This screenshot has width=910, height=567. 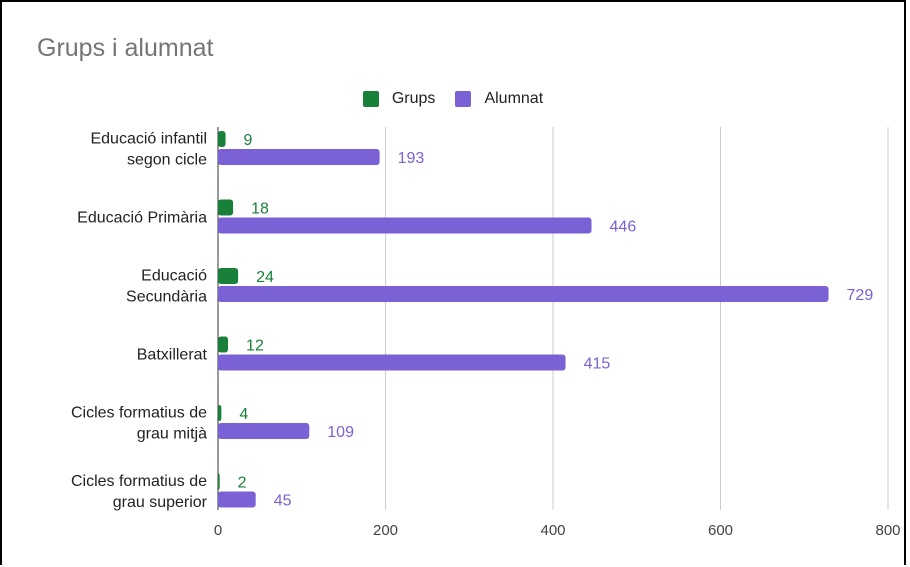 What do you see at coordinates (142, 218) in the screenshot?
I see `category-label: Educació Primària` at bounding box center [142, 218].